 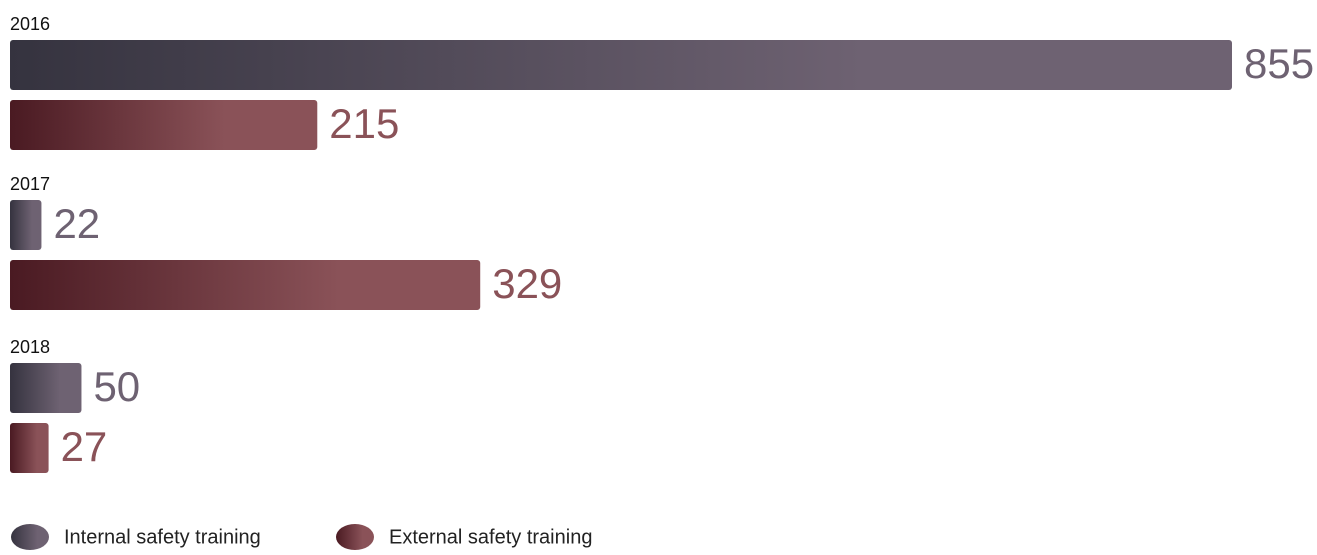 I want to click on category-label: 2017, so click(x=30, y=184).